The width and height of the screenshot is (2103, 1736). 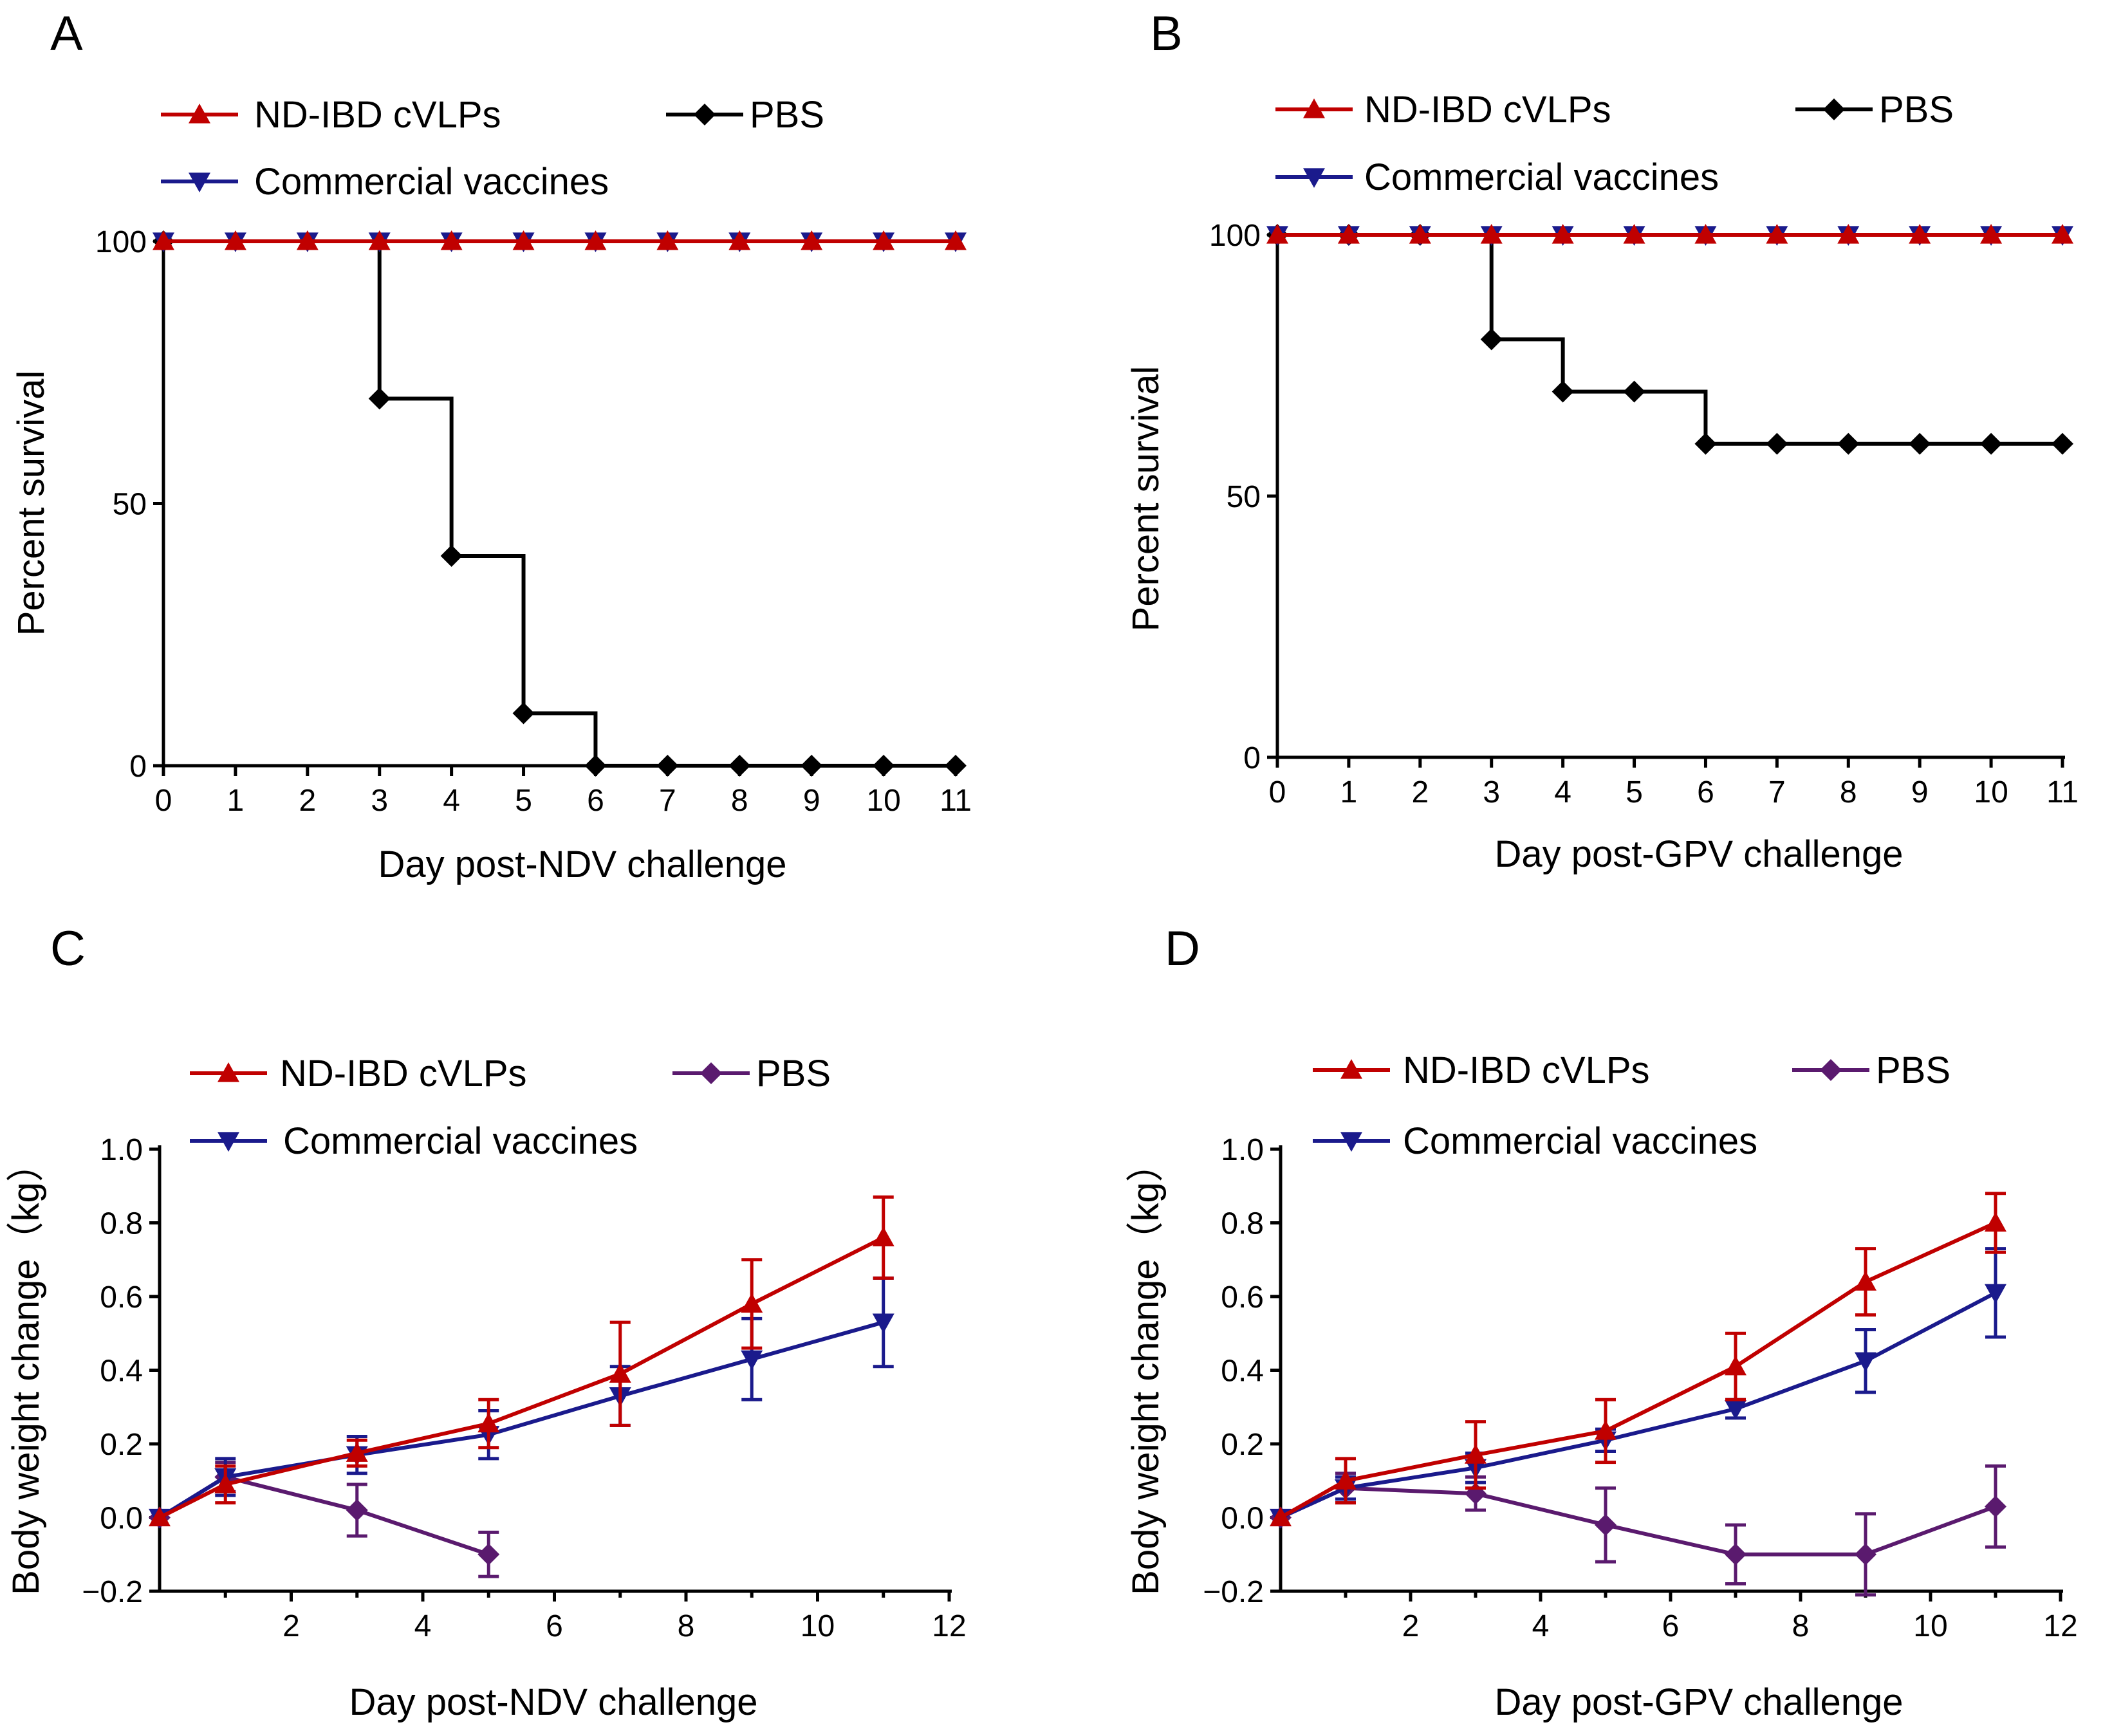 I want to click on x-tick-label: 12, so click(x=2060, y=1626).